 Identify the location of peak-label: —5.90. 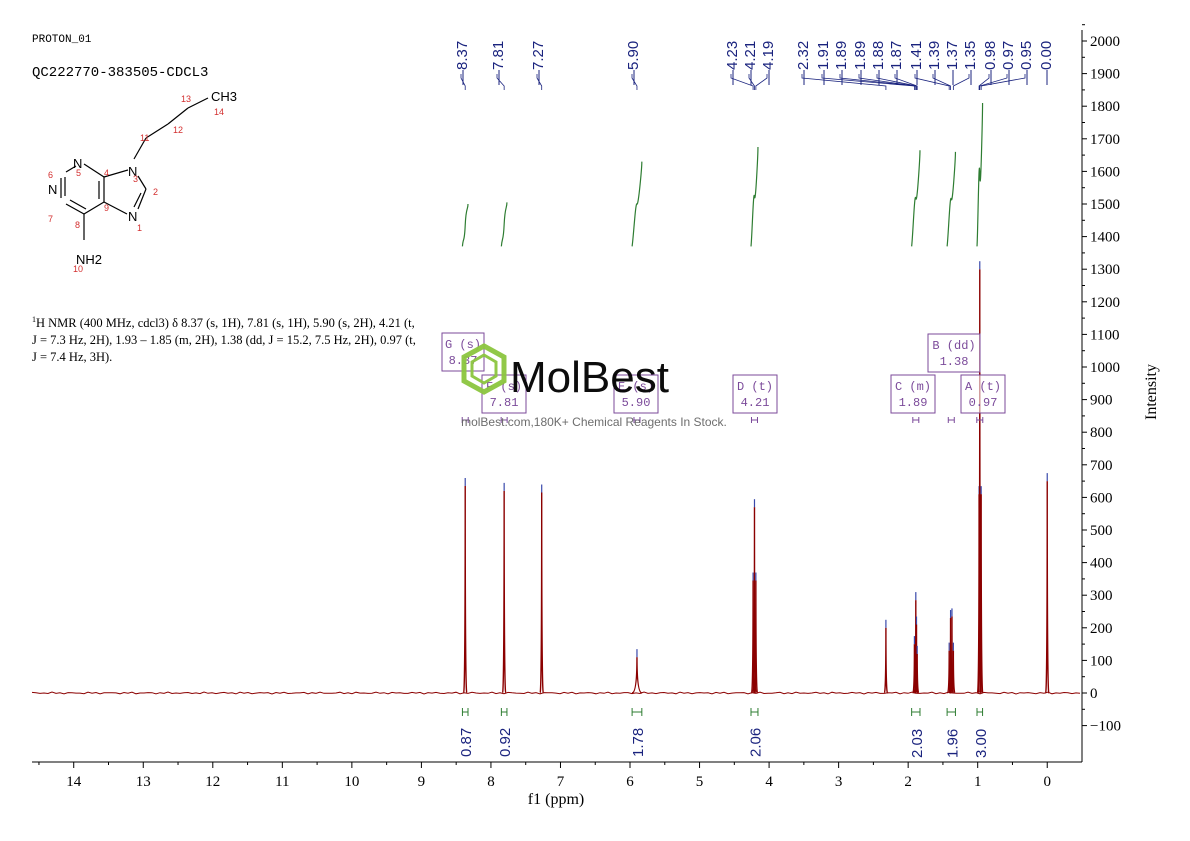
(633, 63).